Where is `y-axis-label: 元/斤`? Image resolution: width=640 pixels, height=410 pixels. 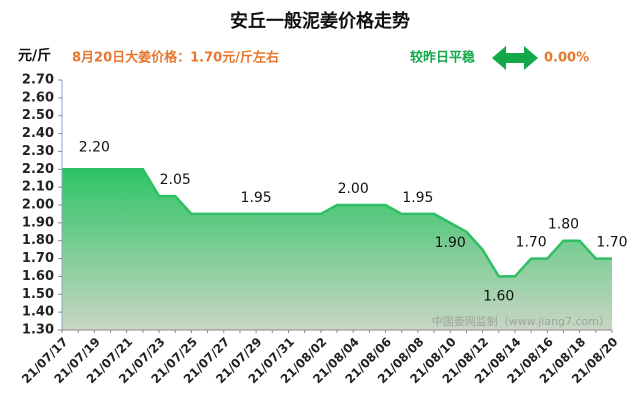
y-axis-label: 元/斤 is located at coordinates (34, 55).